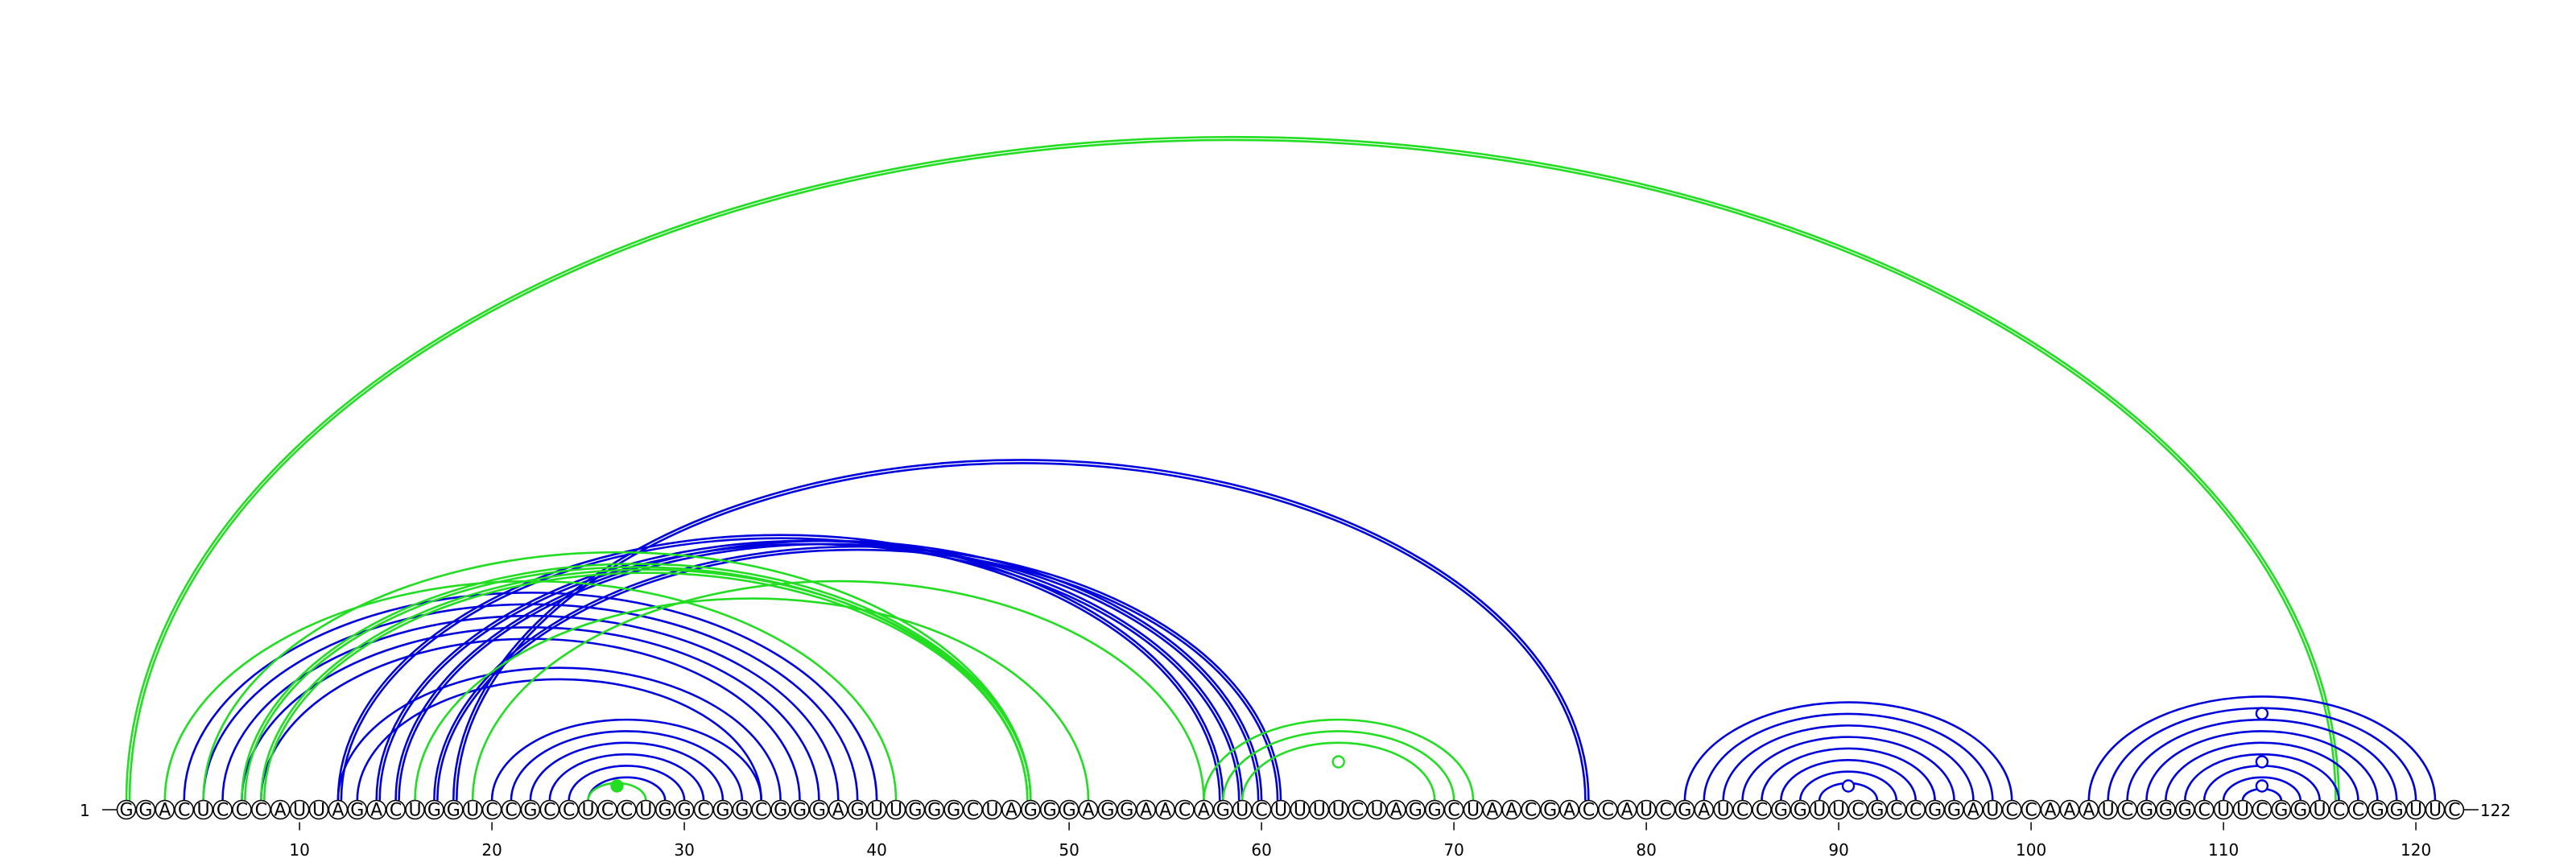 The image size is (2576, 858). What do you see at coordinates (165, 810) in the screenshot?
I see `nucleotide-3: A` at bounding box center [165, 810].